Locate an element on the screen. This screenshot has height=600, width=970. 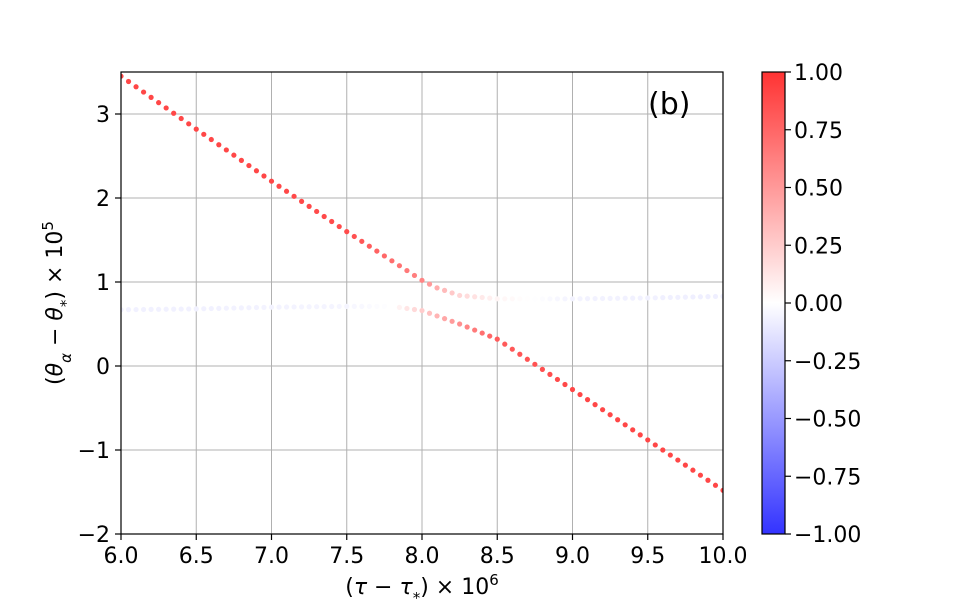
colorbar is located at coordinates (773, 303).